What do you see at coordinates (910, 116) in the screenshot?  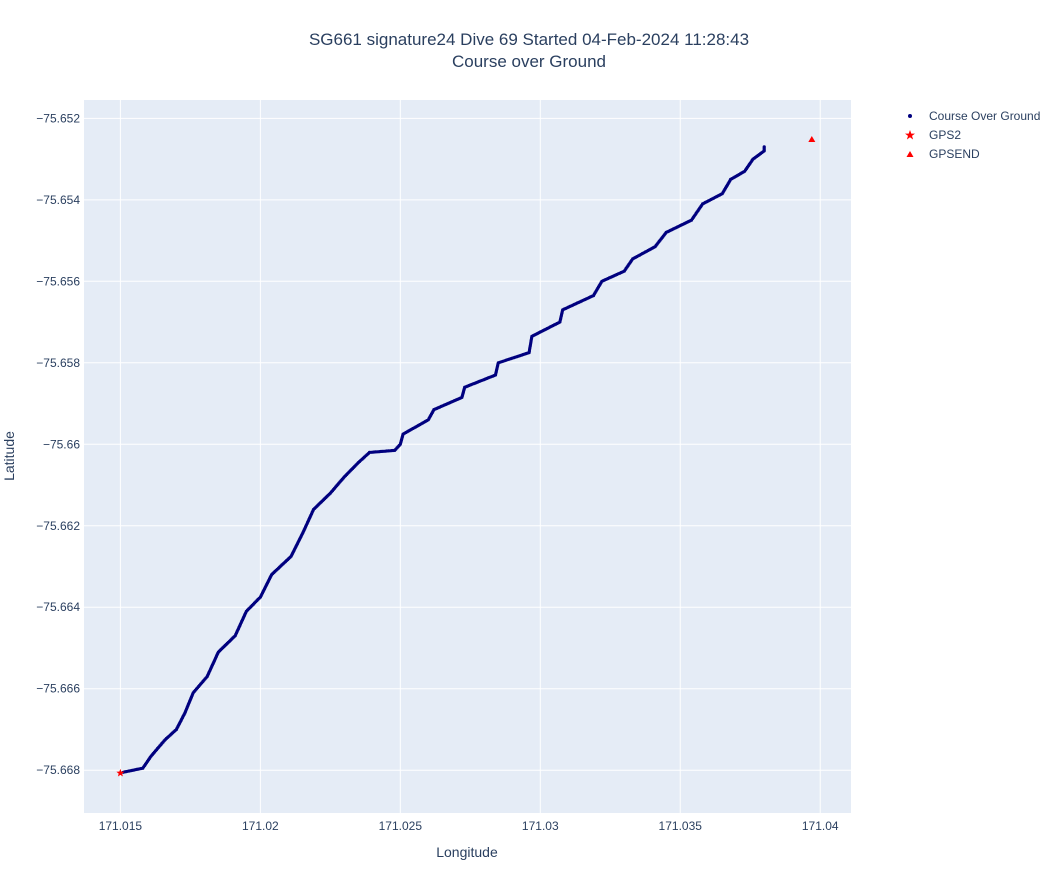 I see `dot-icon` at bounding box center [910, 116].